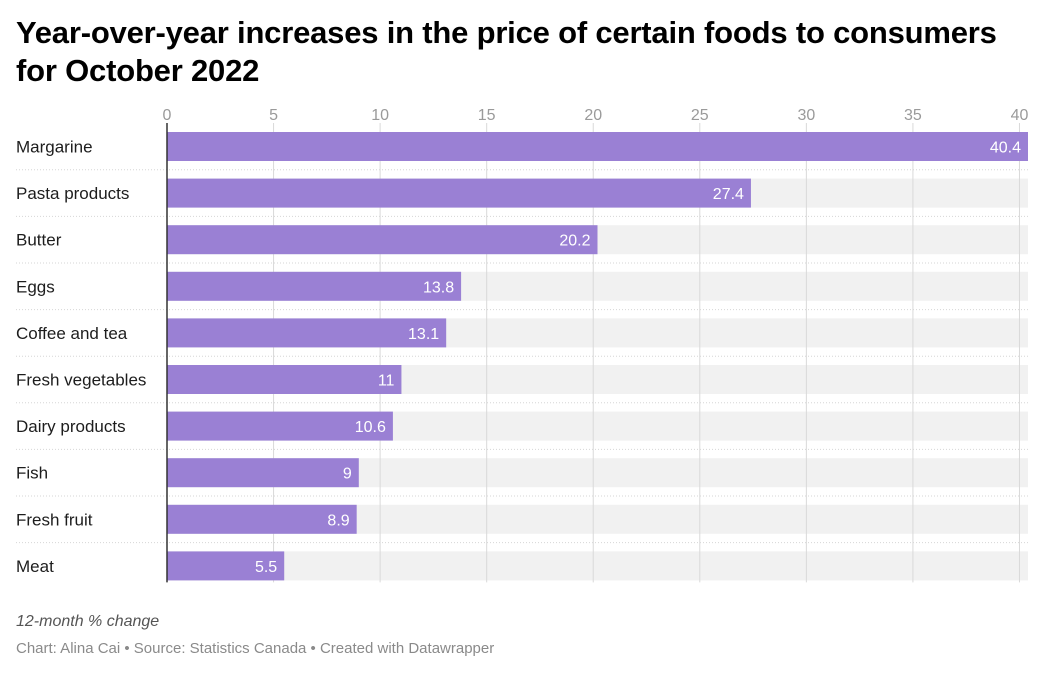  What do you see at coordinates (35, 566) in the screenshot?
I see `category-label: Meat` at bounding box center [35, 566].